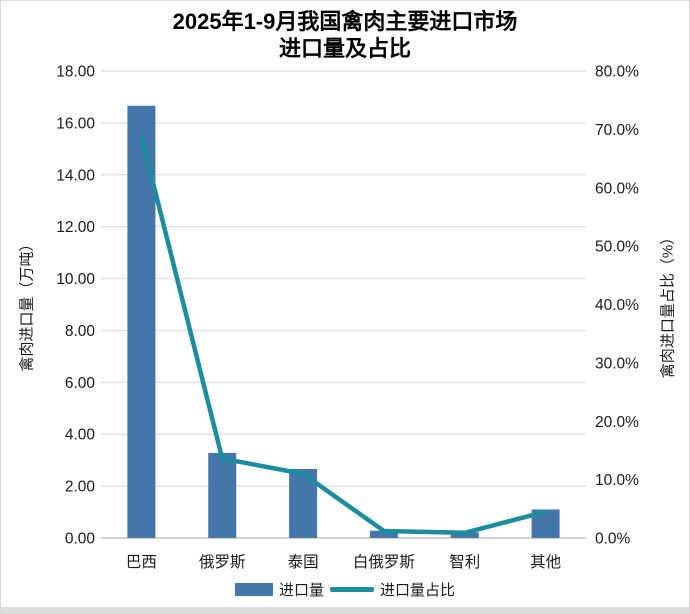 This screenshot has width=690, height=614. Describe the element at coordinates (545, 562) in the screenshot. I see `x-category-label: 其他` at that location.